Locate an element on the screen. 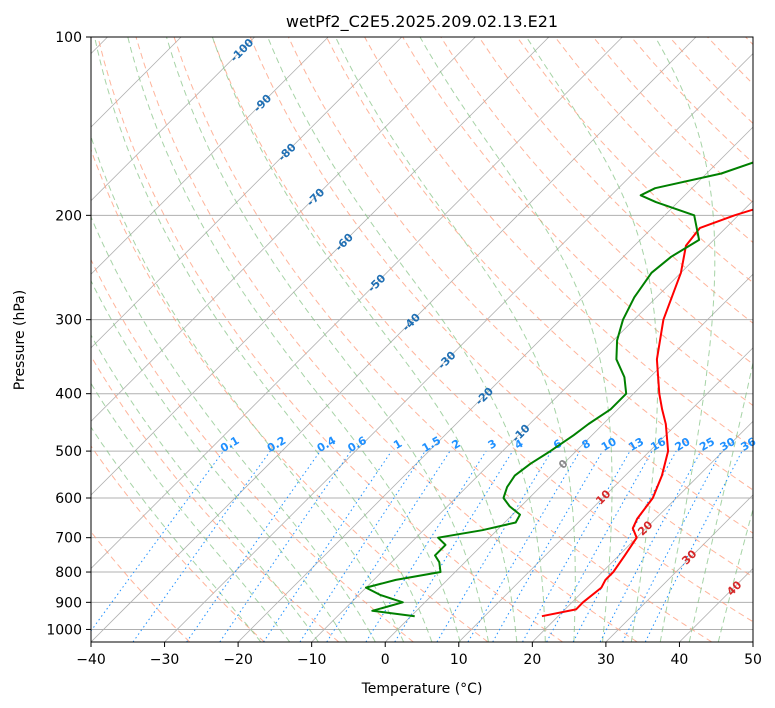 This screenshot has width=775, height=708. y-tick-label: 1000 is located at coordinates (64, 630).